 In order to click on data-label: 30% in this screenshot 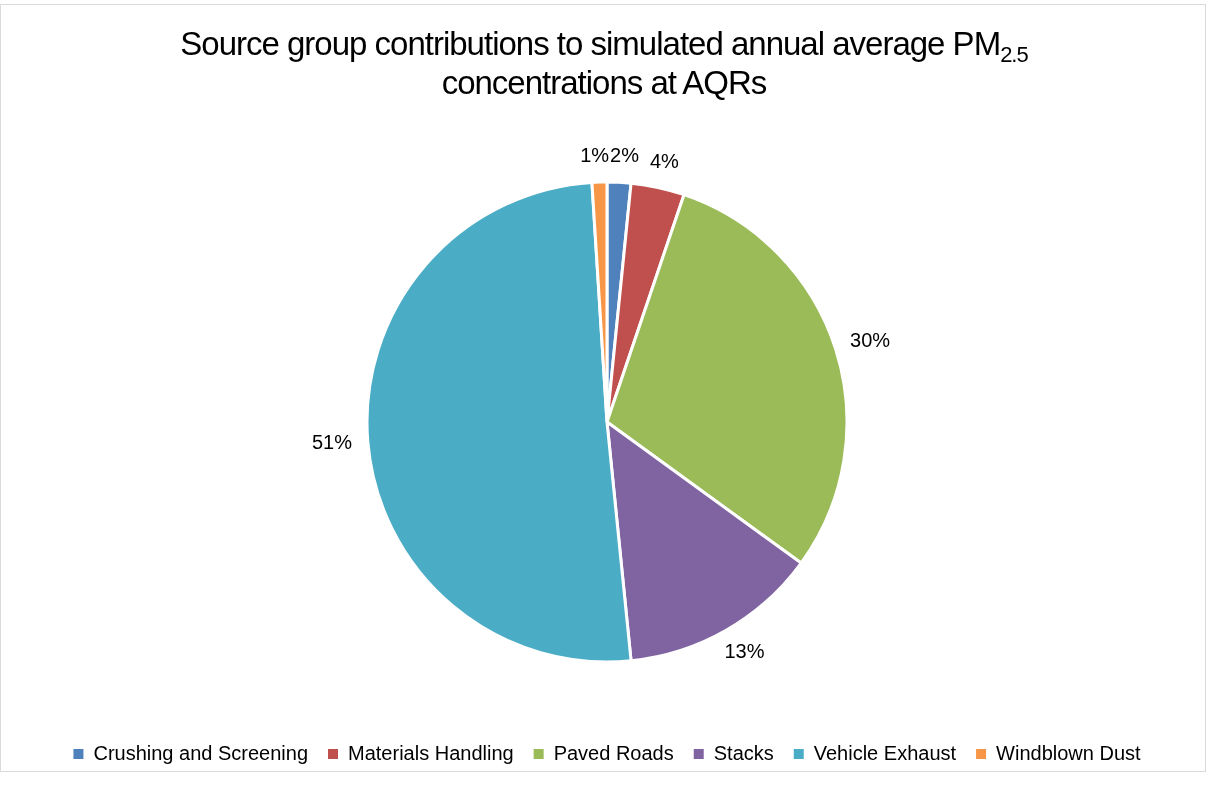, I will do `click(870, 339)`.